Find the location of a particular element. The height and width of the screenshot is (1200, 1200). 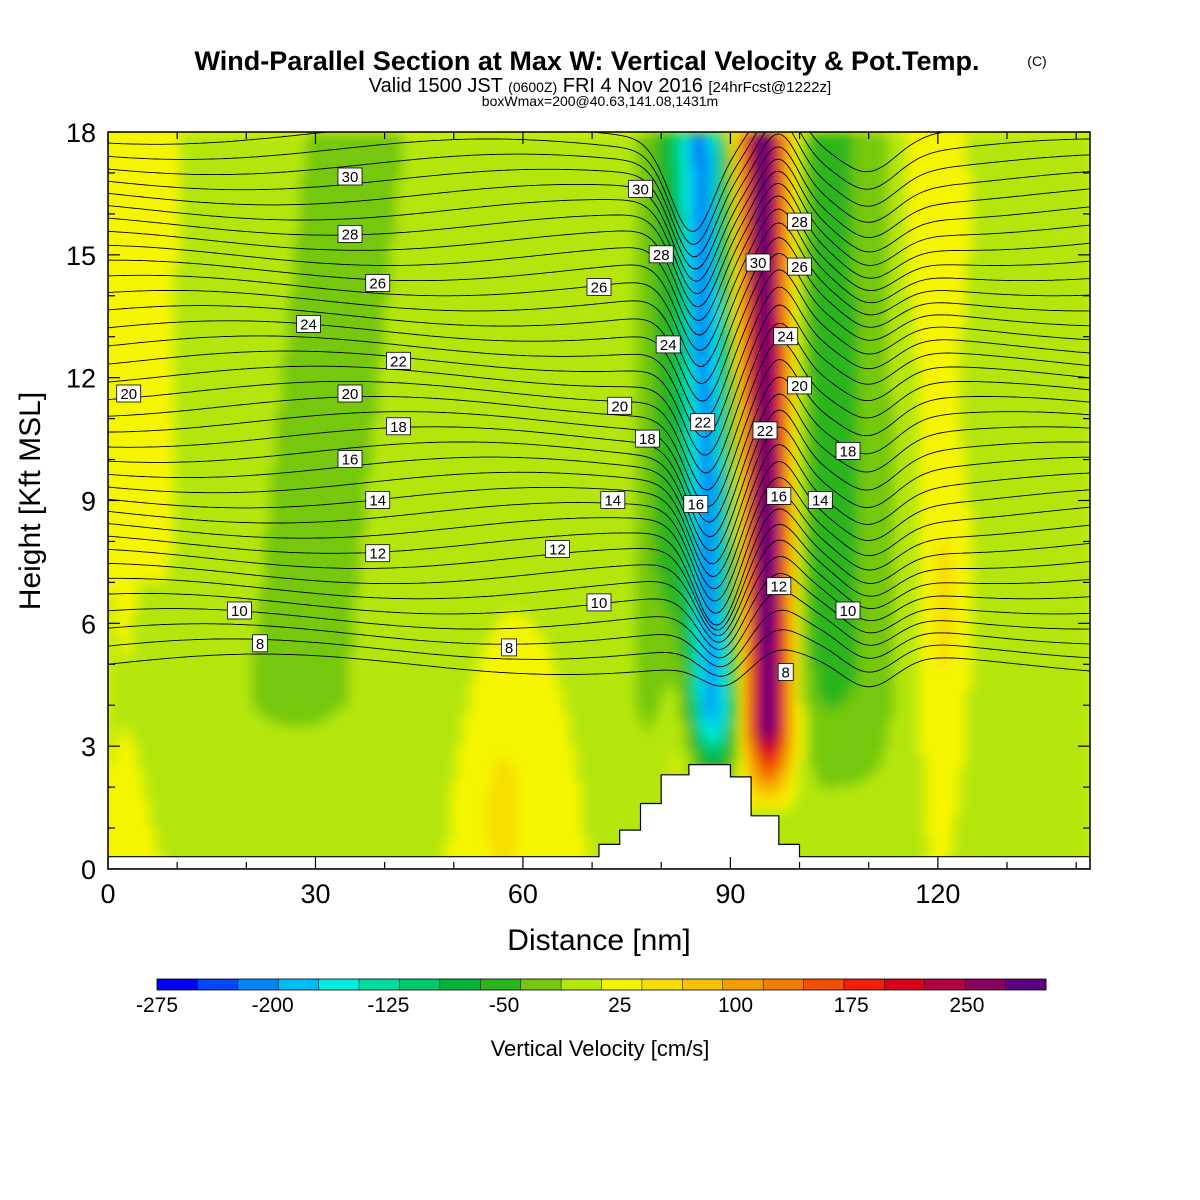

box-info: boxWmax=200@40.63,141.08,1431m is located at coordinates (600, 101).